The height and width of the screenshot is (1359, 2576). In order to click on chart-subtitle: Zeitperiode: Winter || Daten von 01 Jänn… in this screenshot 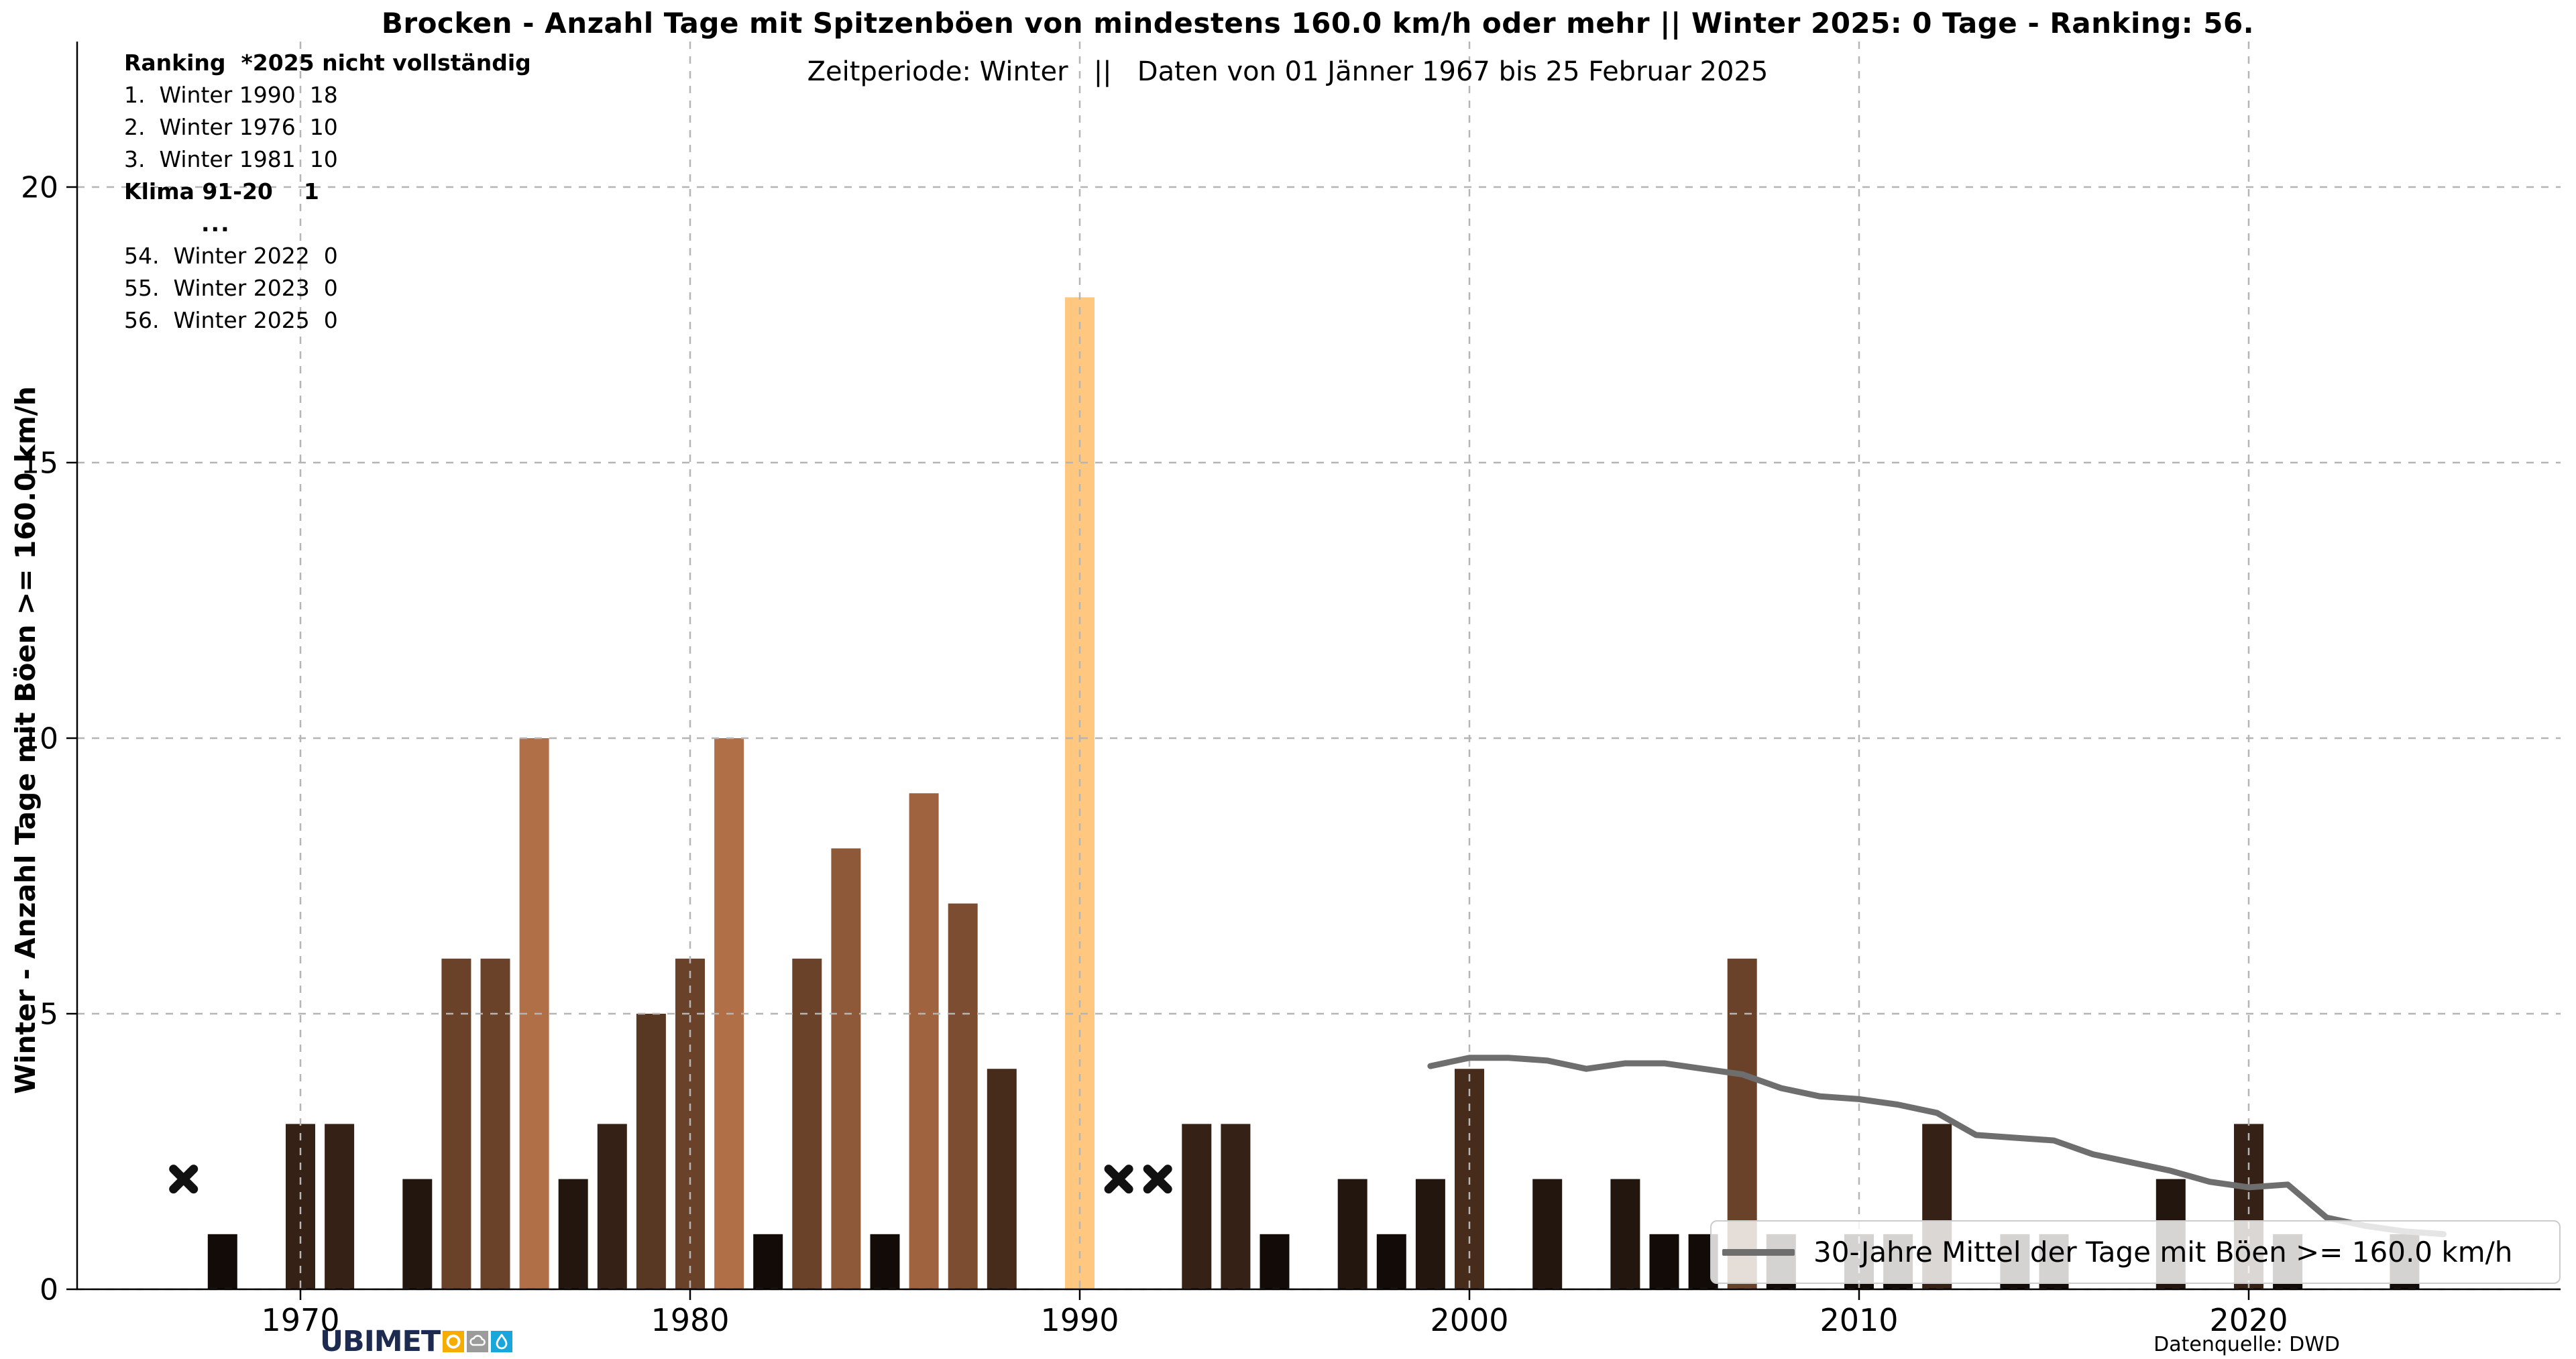, I will do `click(1288, 71)`.